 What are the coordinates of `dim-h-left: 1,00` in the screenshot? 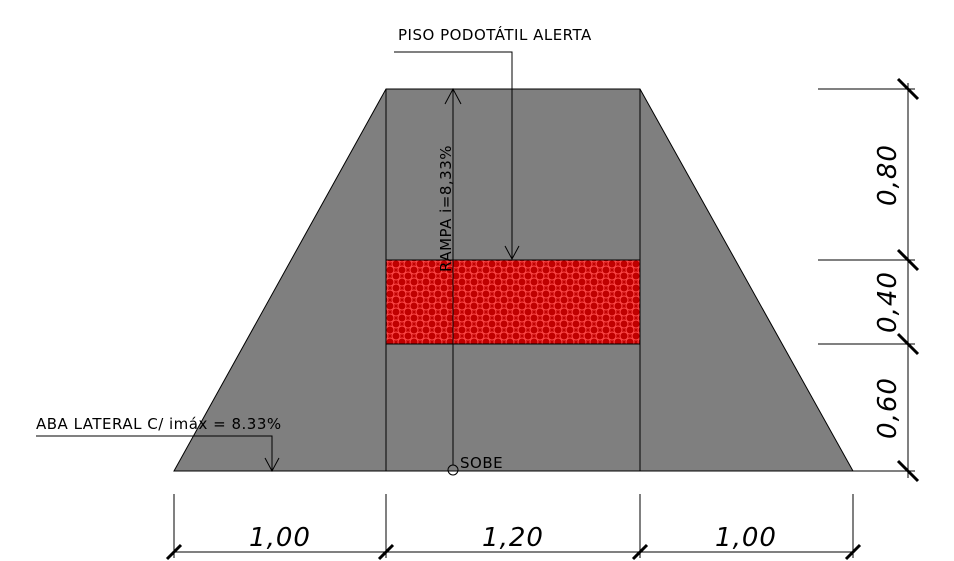 It's located at (280, 538).